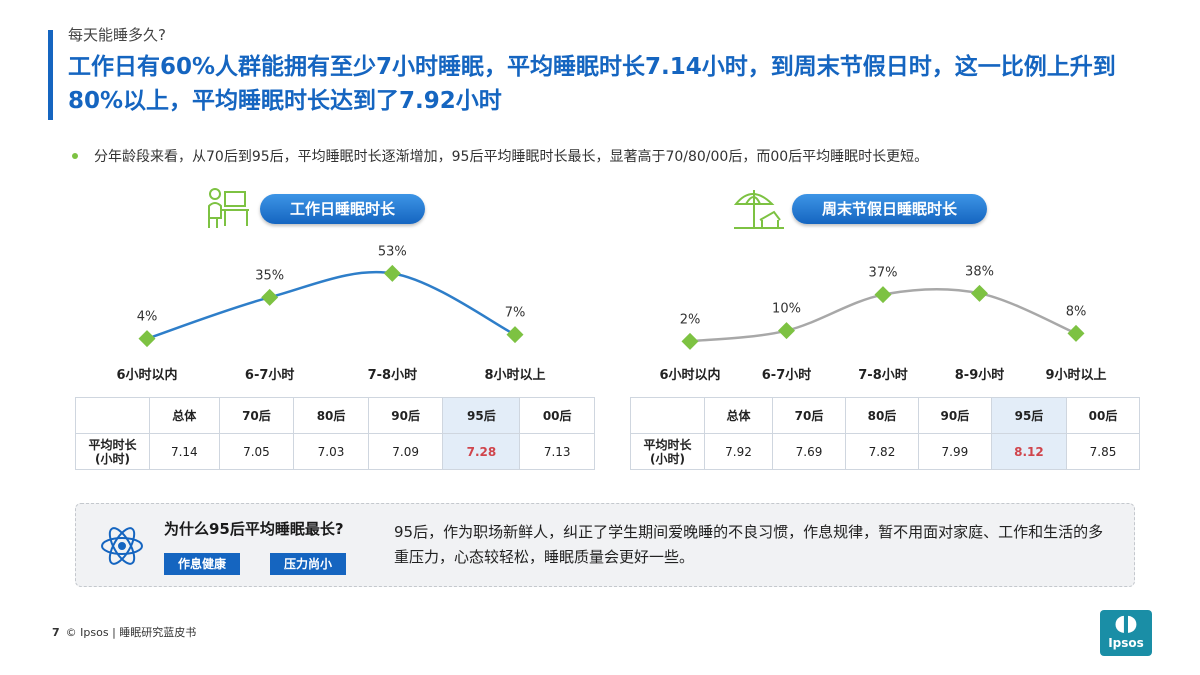 The image size is (1200, 675). Describe the element at coordinates (1029, 451) in the screenshot. I see `table-cell-highlighted: 8.12` at that location.